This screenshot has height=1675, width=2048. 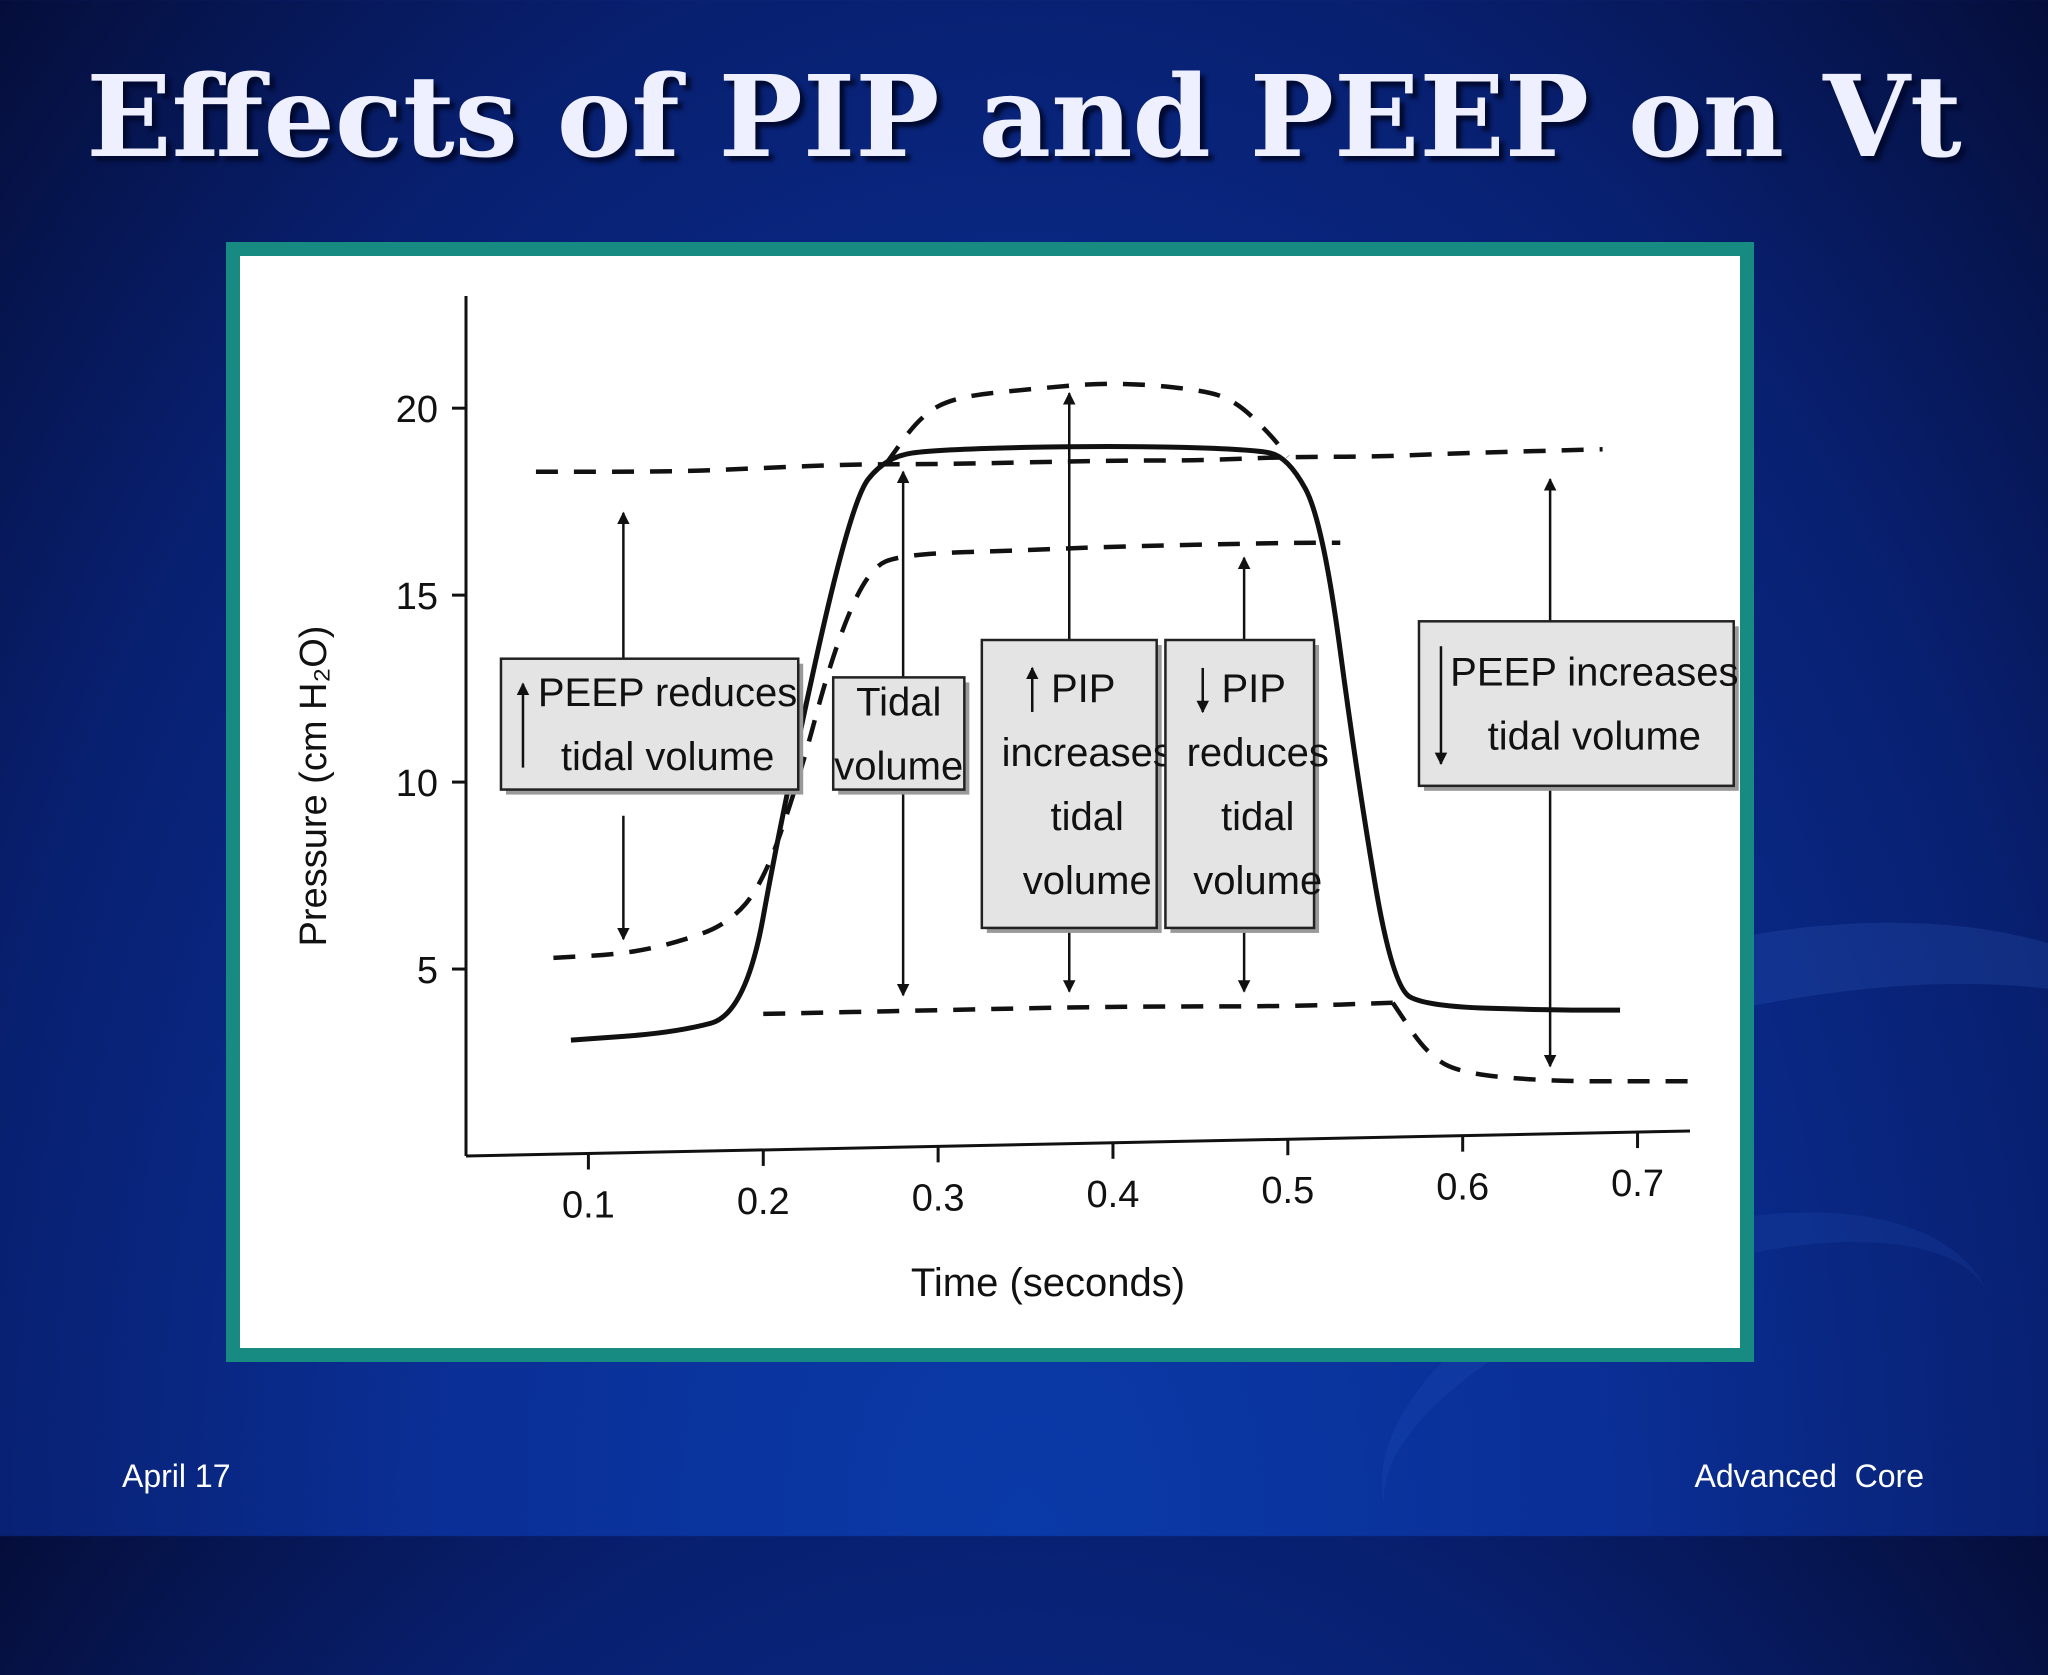 I want to click on x-axis-line, so click(x=1078, y=1143).